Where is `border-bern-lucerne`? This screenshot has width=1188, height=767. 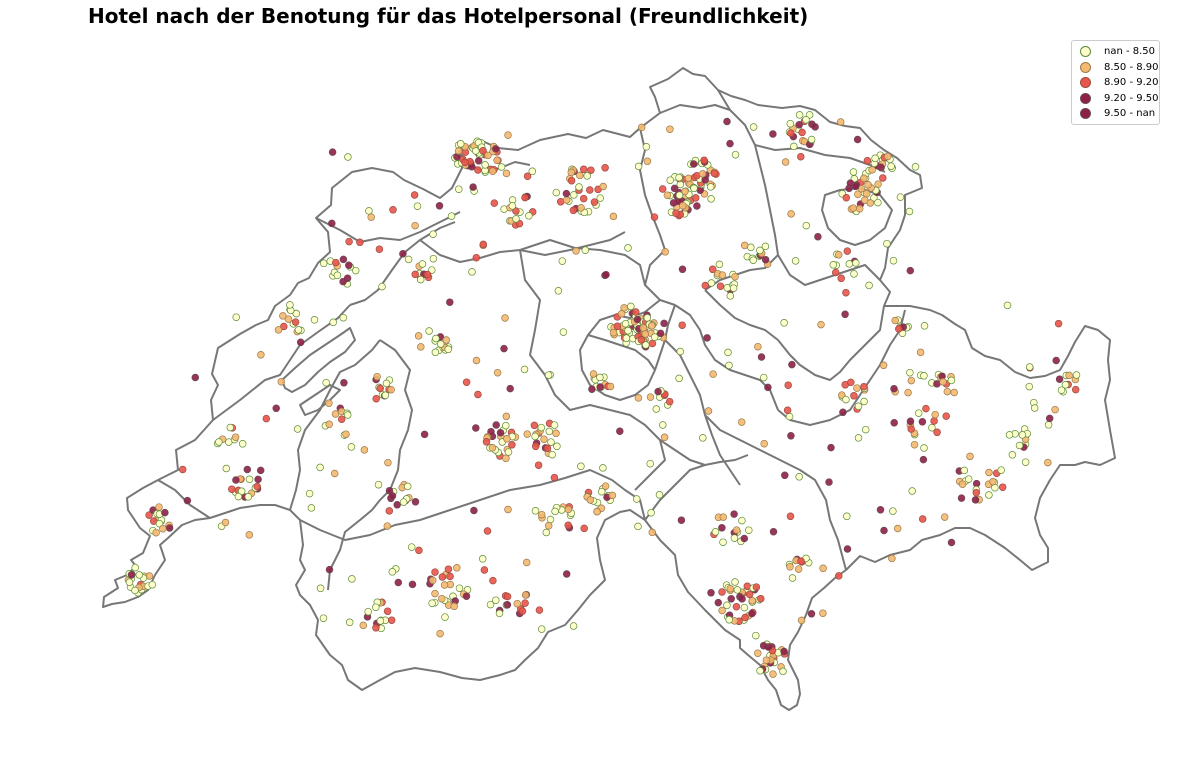
border-bern-lucerne is located at coordinates (592, 370).